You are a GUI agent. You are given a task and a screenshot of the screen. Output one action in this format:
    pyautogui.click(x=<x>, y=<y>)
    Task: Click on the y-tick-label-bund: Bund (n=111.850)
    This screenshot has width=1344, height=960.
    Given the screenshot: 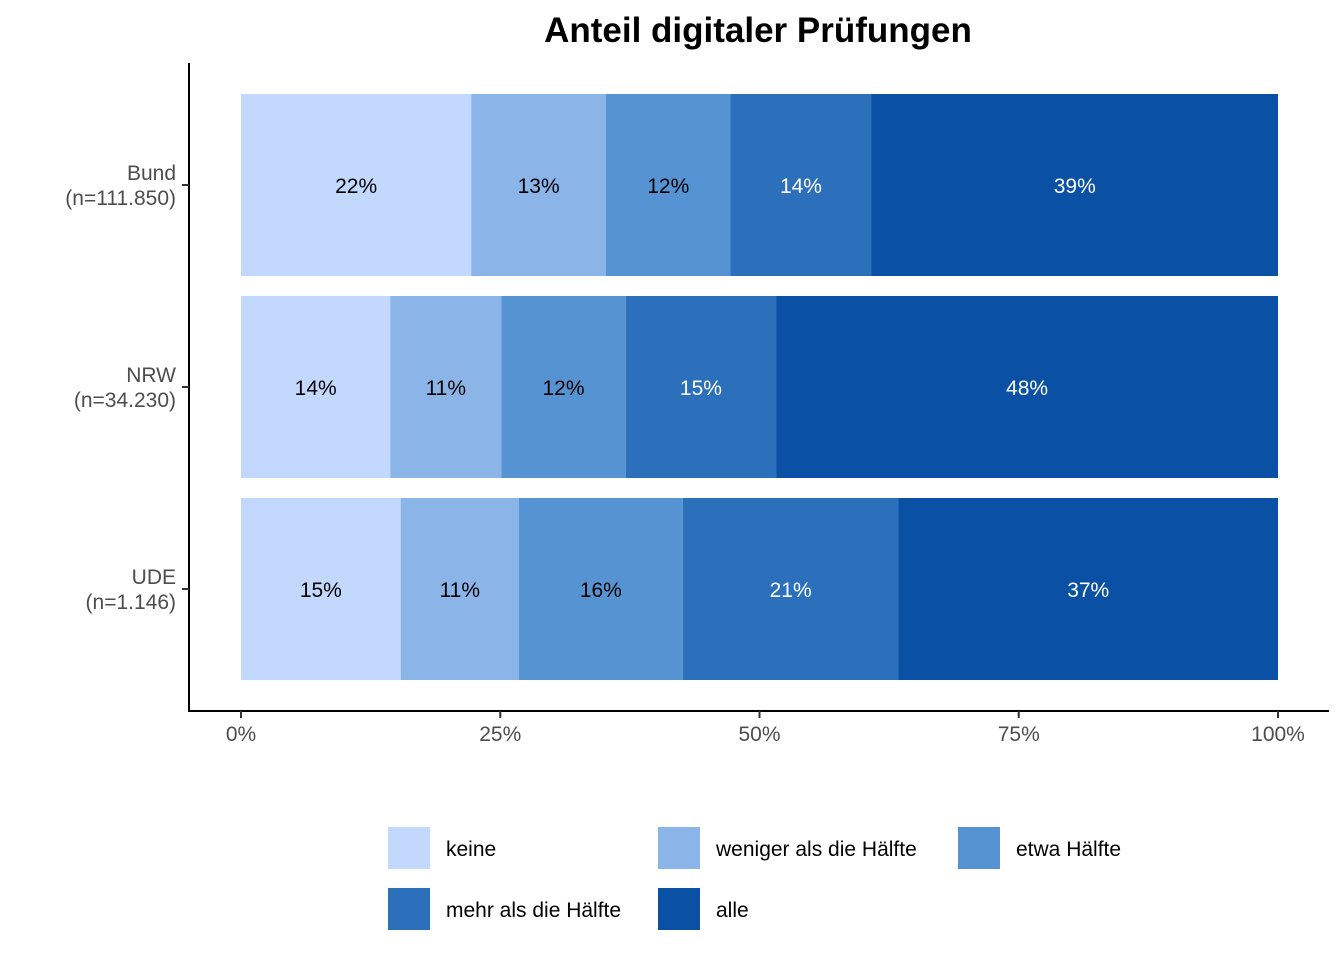 What is the action you would take?
    pyautogui.click(x=120, y=186)
    